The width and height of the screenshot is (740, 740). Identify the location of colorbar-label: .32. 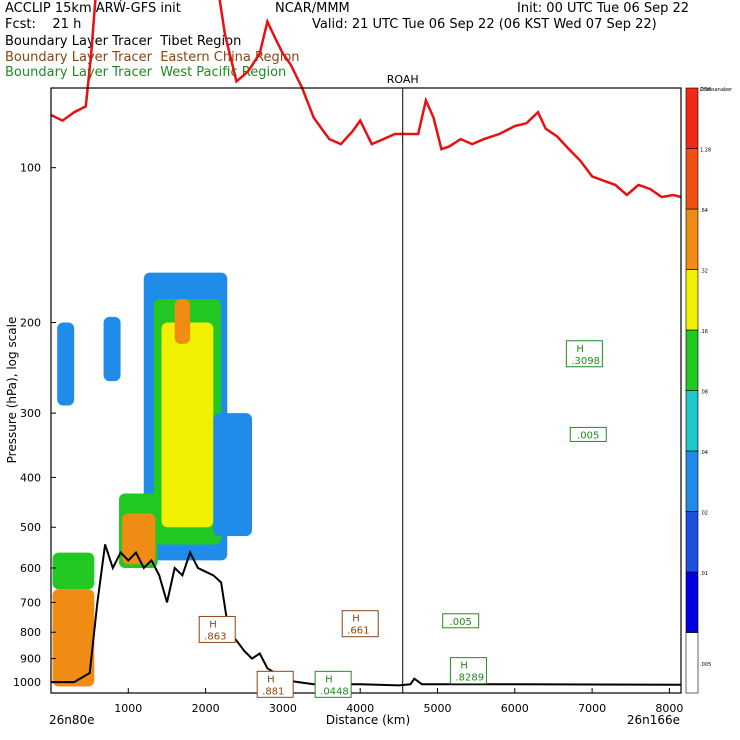
(704, 272).